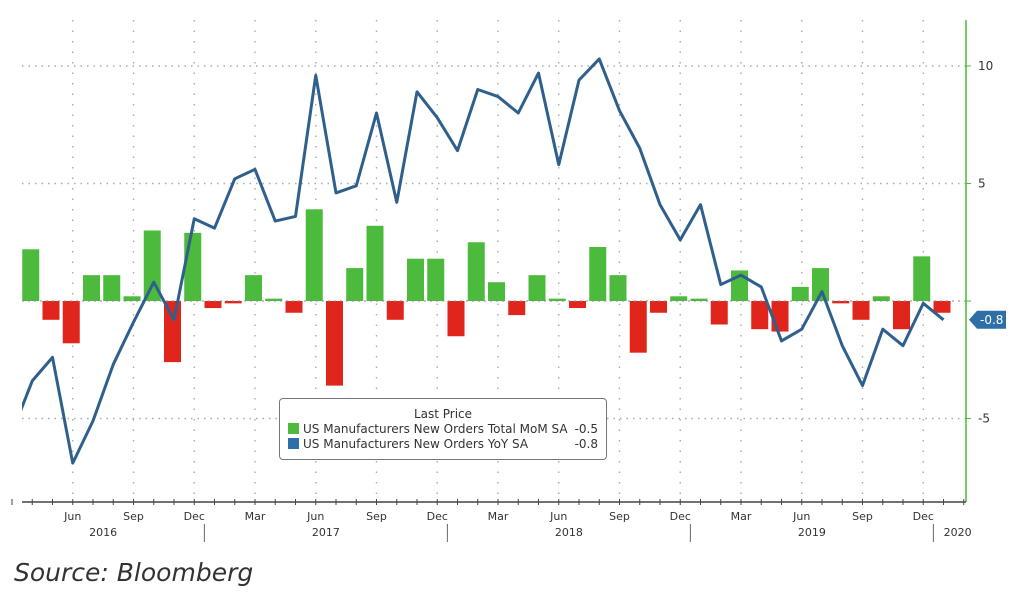 Image resolution: width=1010 pixels, height=610 pixels. I want to click on last-value-tag, so click(987, 319).